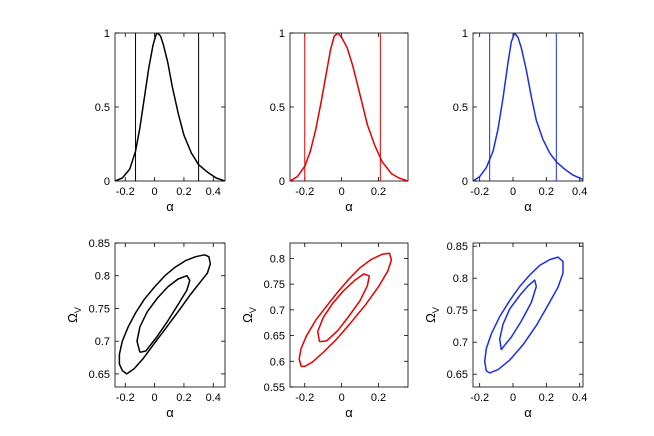 The image size is (654, 436). Describe the element at coordinates (274, 388) in the screenshot. I see `y-tick-label: 0.55` at that location.